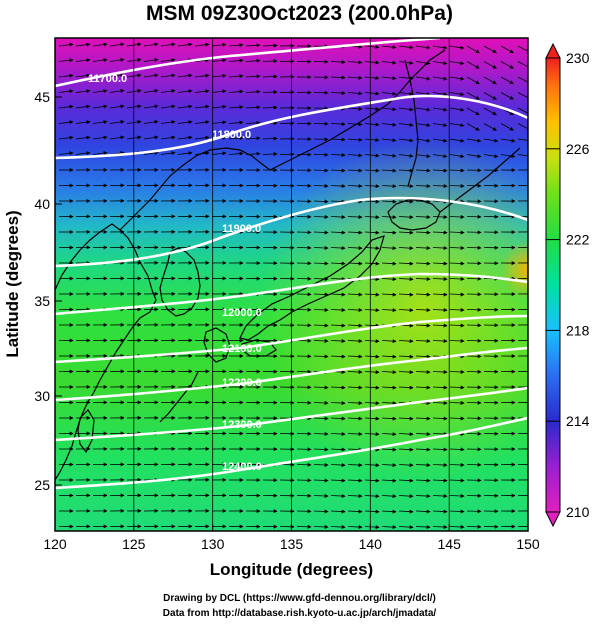  Describe the element at coordinates (578, 421) in the screenshot. I see `colorbar-tick-label: 214` at that location.